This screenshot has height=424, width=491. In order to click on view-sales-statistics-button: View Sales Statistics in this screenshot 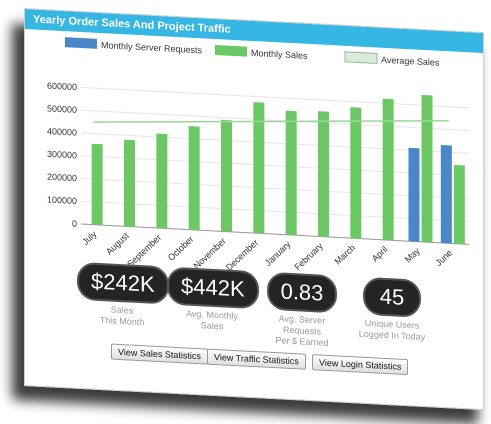, I will do `click(159, 354)`.